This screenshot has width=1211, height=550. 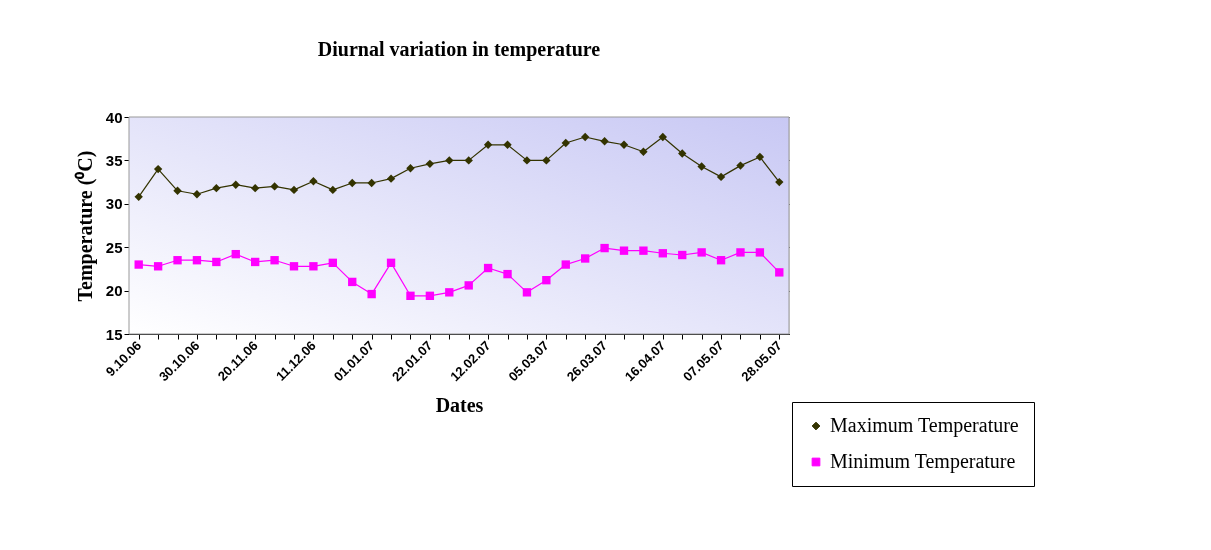 I want to click on y-tick-label: 15, so click(x=114, y=334).